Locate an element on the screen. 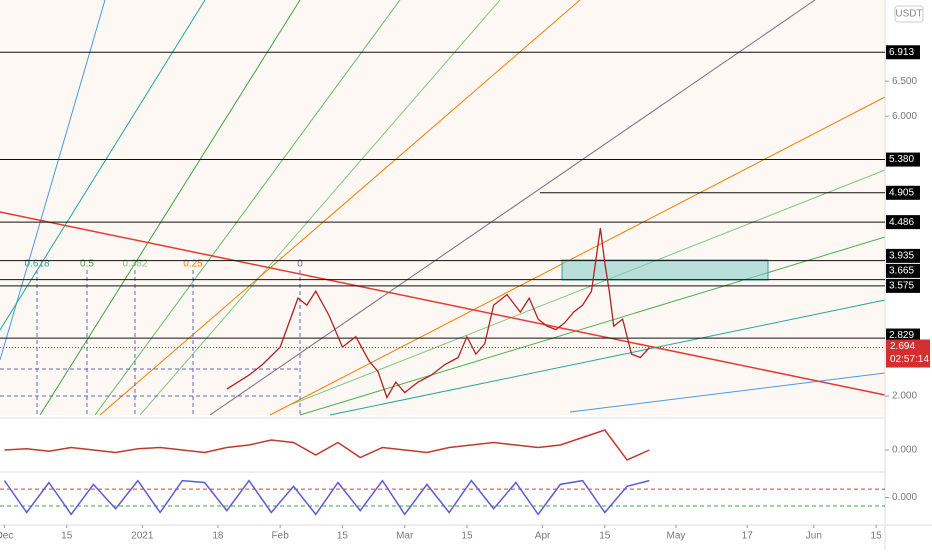  price-label: 4.486 is located at coordinates (901, 222).